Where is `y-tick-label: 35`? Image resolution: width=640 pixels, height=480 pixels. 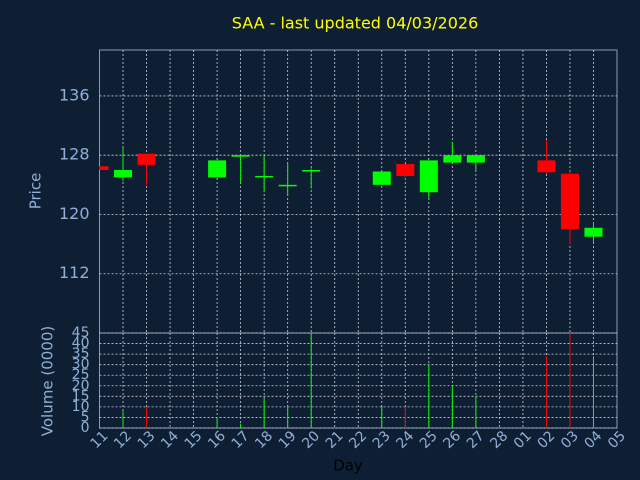 y-tick-label: 35 is located at coordinates (81, 354).